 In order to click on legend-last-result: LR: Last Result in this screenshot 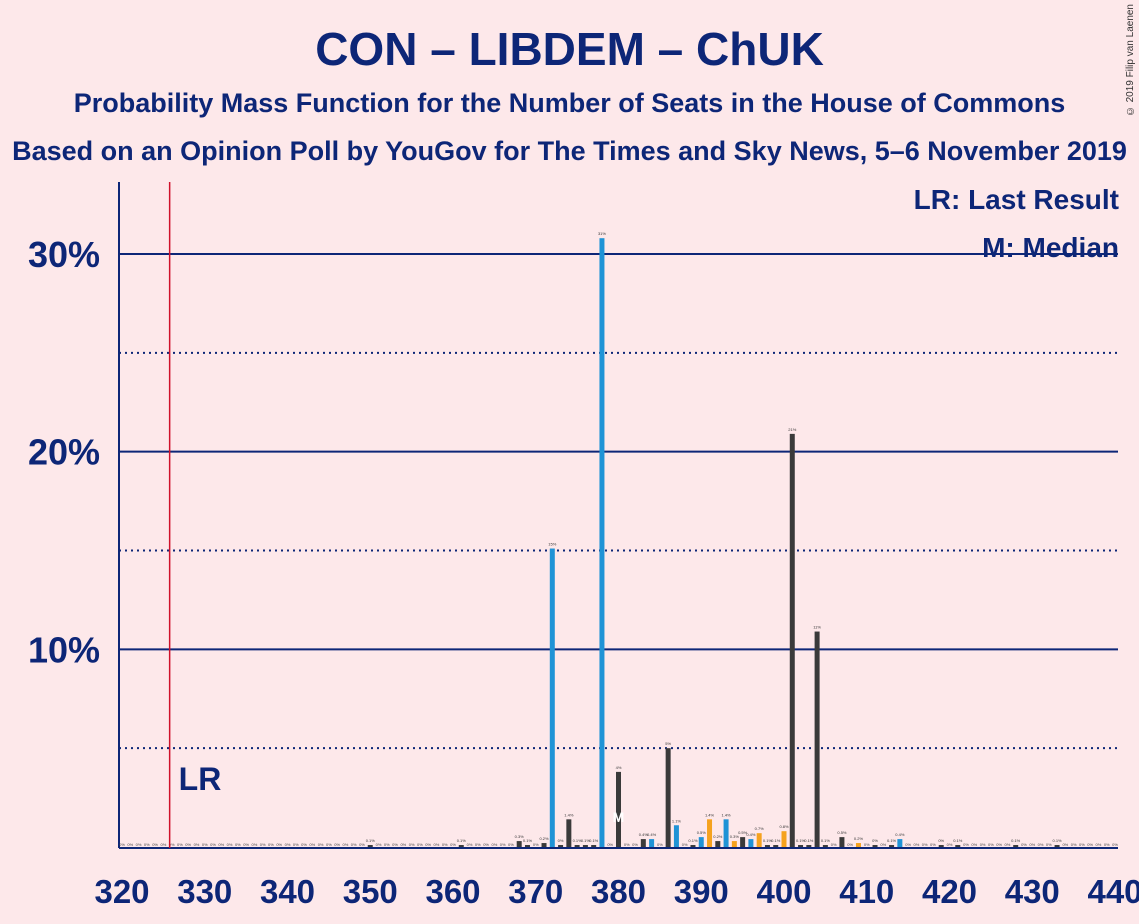, I will do `click(1016, 199)`.